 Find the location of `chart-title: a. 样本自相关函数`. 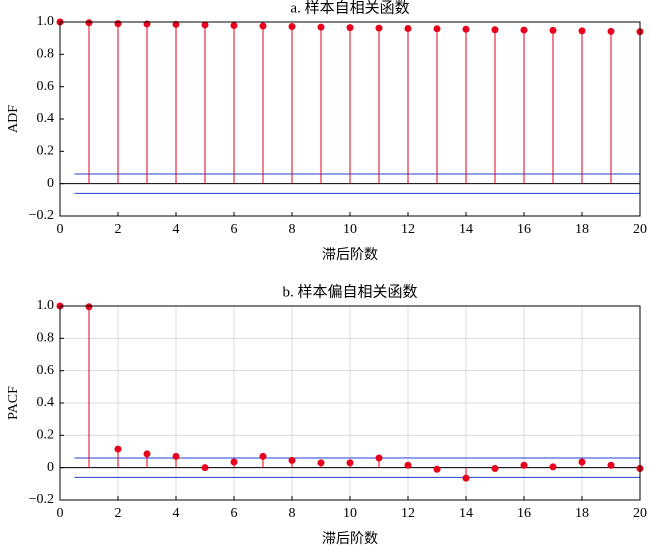

chart-title: a. 样本自相关函数 is located at coordinates (349, 8).